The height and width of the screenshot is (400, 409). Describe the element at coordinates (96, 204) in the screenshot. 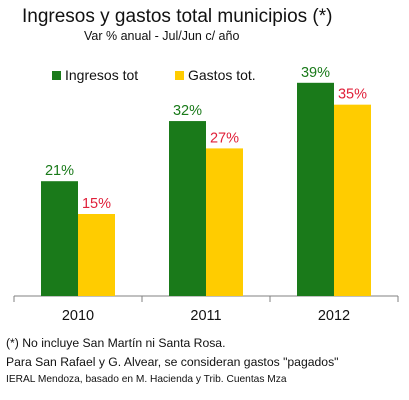

I see `data-label-gastos-2010: 15%` at that location.